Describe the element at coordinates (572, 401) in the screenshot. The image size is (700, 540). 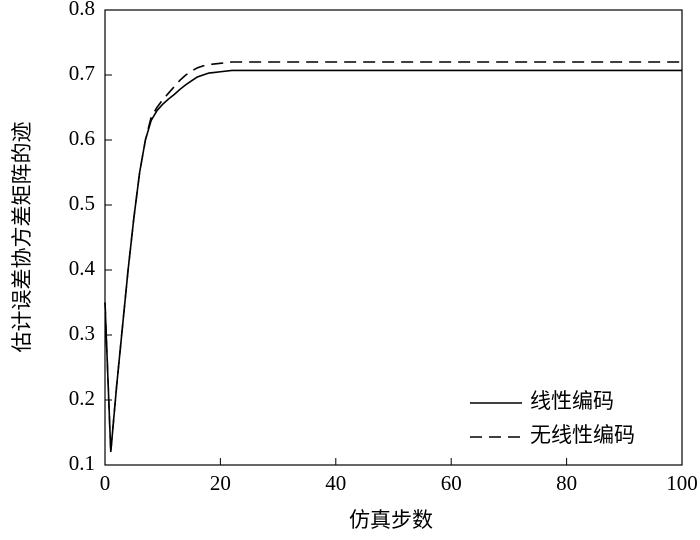
I see `legend-label: 线性编码` at that location.